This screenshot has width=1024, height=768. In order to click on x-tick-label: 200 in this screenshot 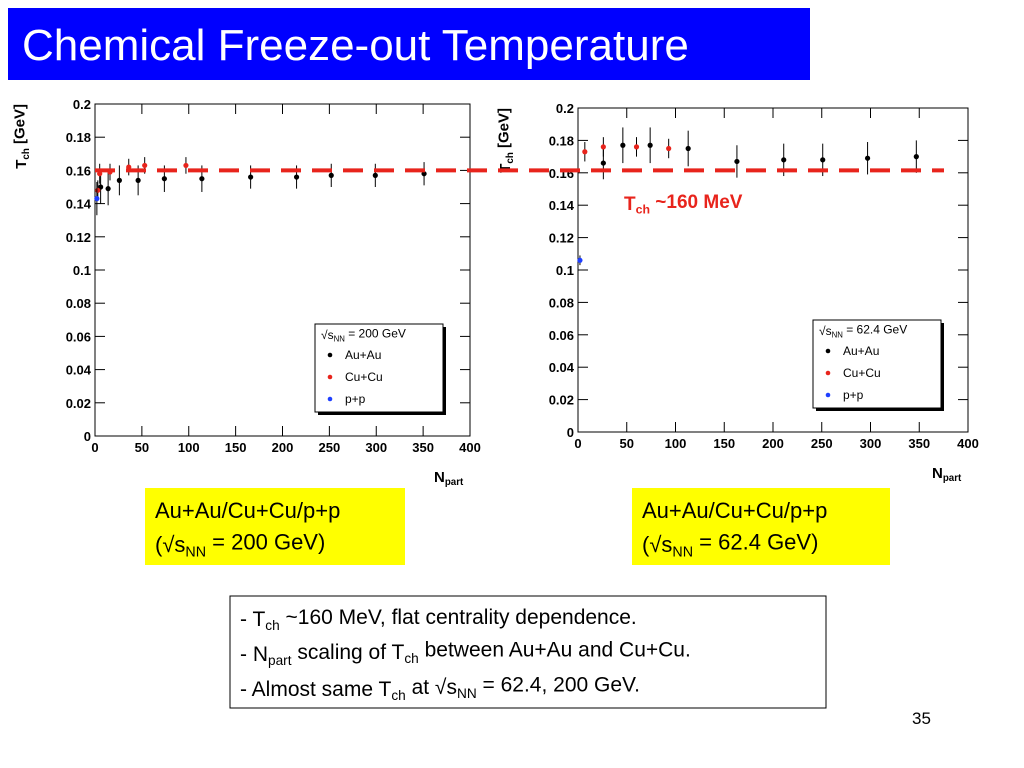, I will do `click(773, 443)`.